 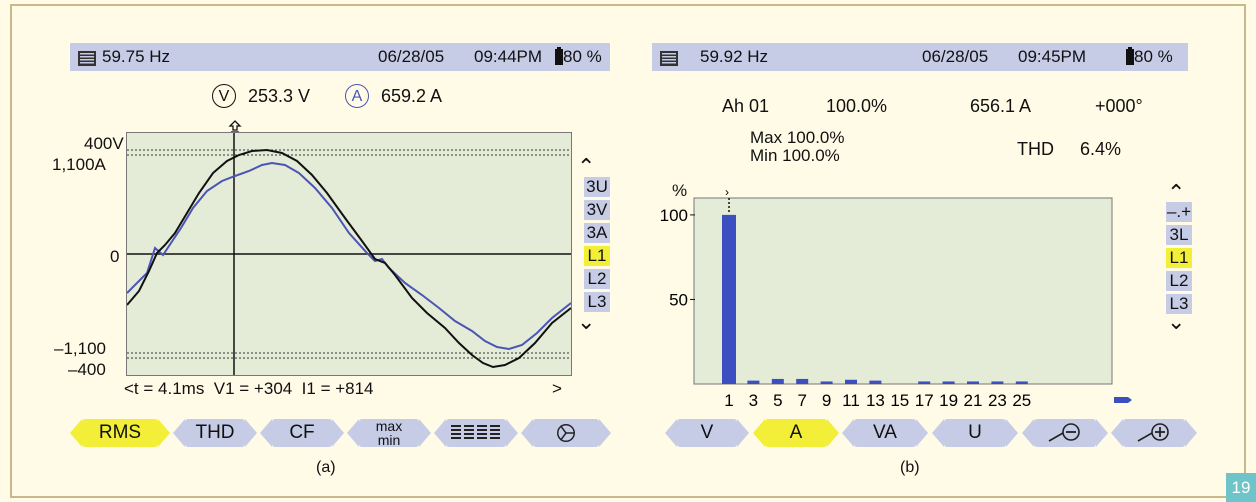 I want to click on zoom-out-button, so click(x=1065, y=433).